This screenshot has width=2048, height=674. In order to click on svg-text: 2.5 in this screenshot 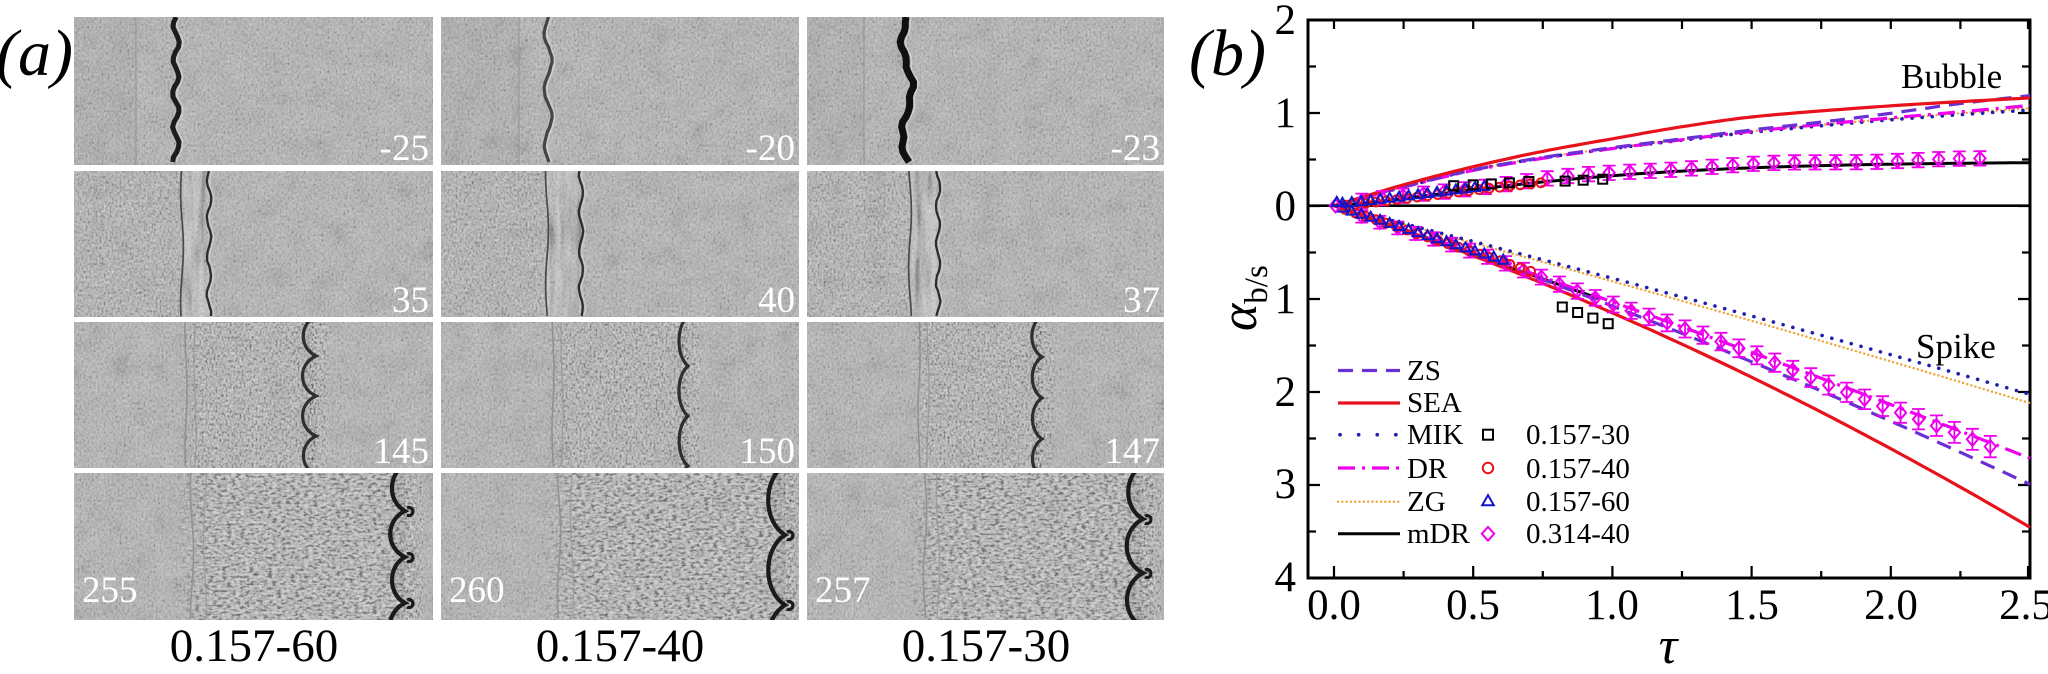, I will do `click(2023, 605)`.